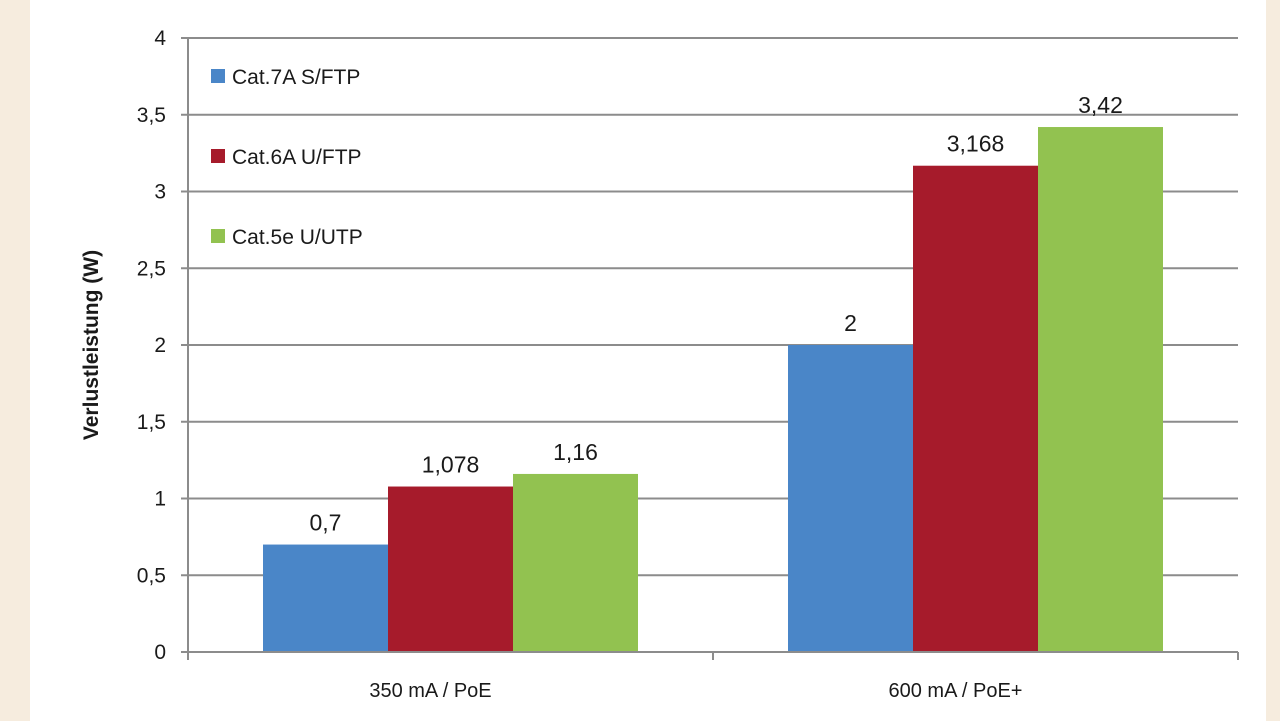 The image size is (1280, 721). What do you see at coordinates (575, 452) in the screenshot?
I see `data-label: 1,16` at bounding box center [575, 452].